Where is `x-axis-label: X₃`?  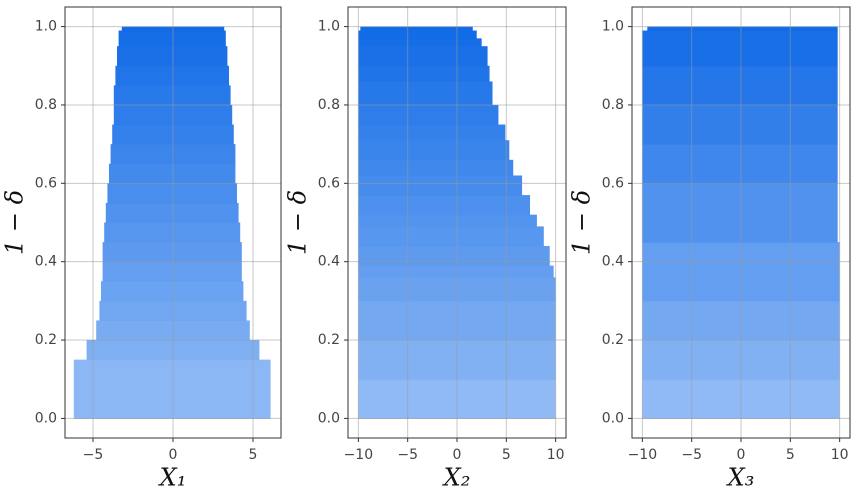
x-axis-label: X₃ is located at coordinates (740, 478).